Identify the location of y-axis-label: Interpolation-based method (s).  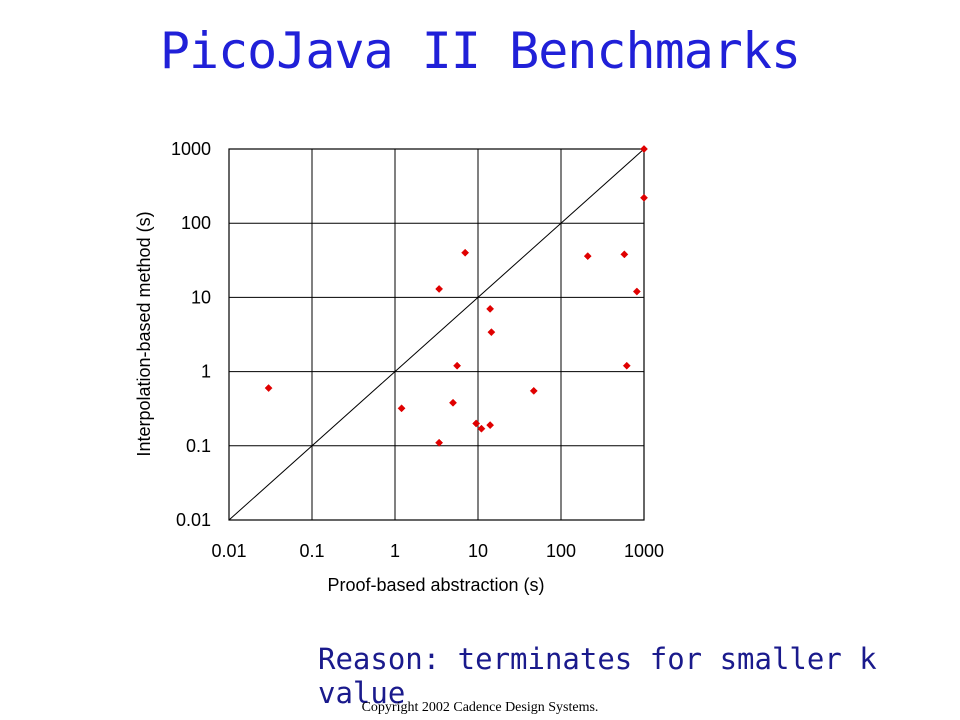
(144, 333).